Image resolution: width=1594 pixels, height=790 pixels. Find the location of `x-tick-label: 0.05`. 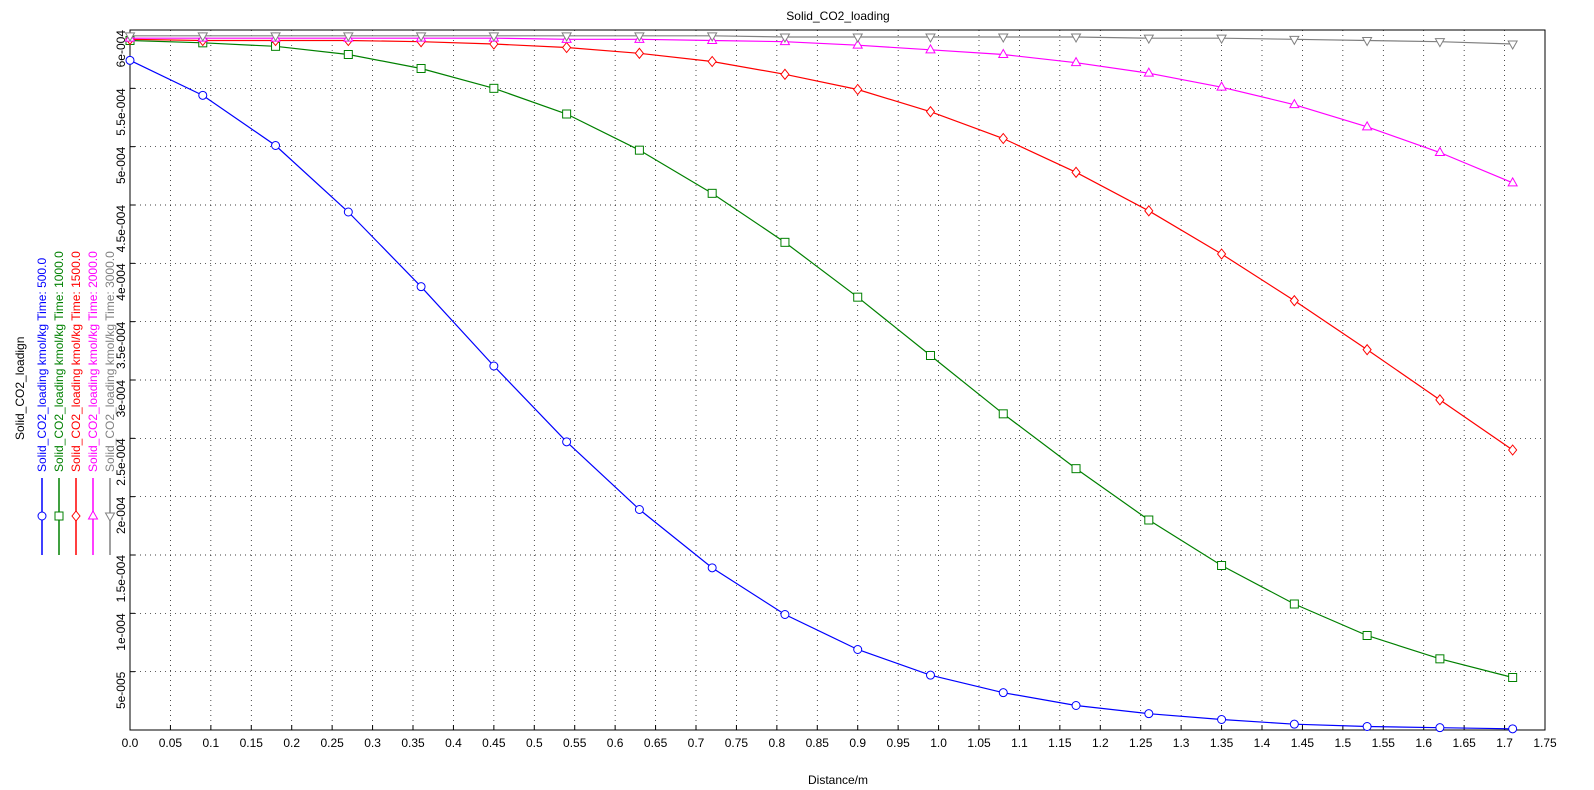

x-tick-label: 0.05 is located at coordinates (171, 743).